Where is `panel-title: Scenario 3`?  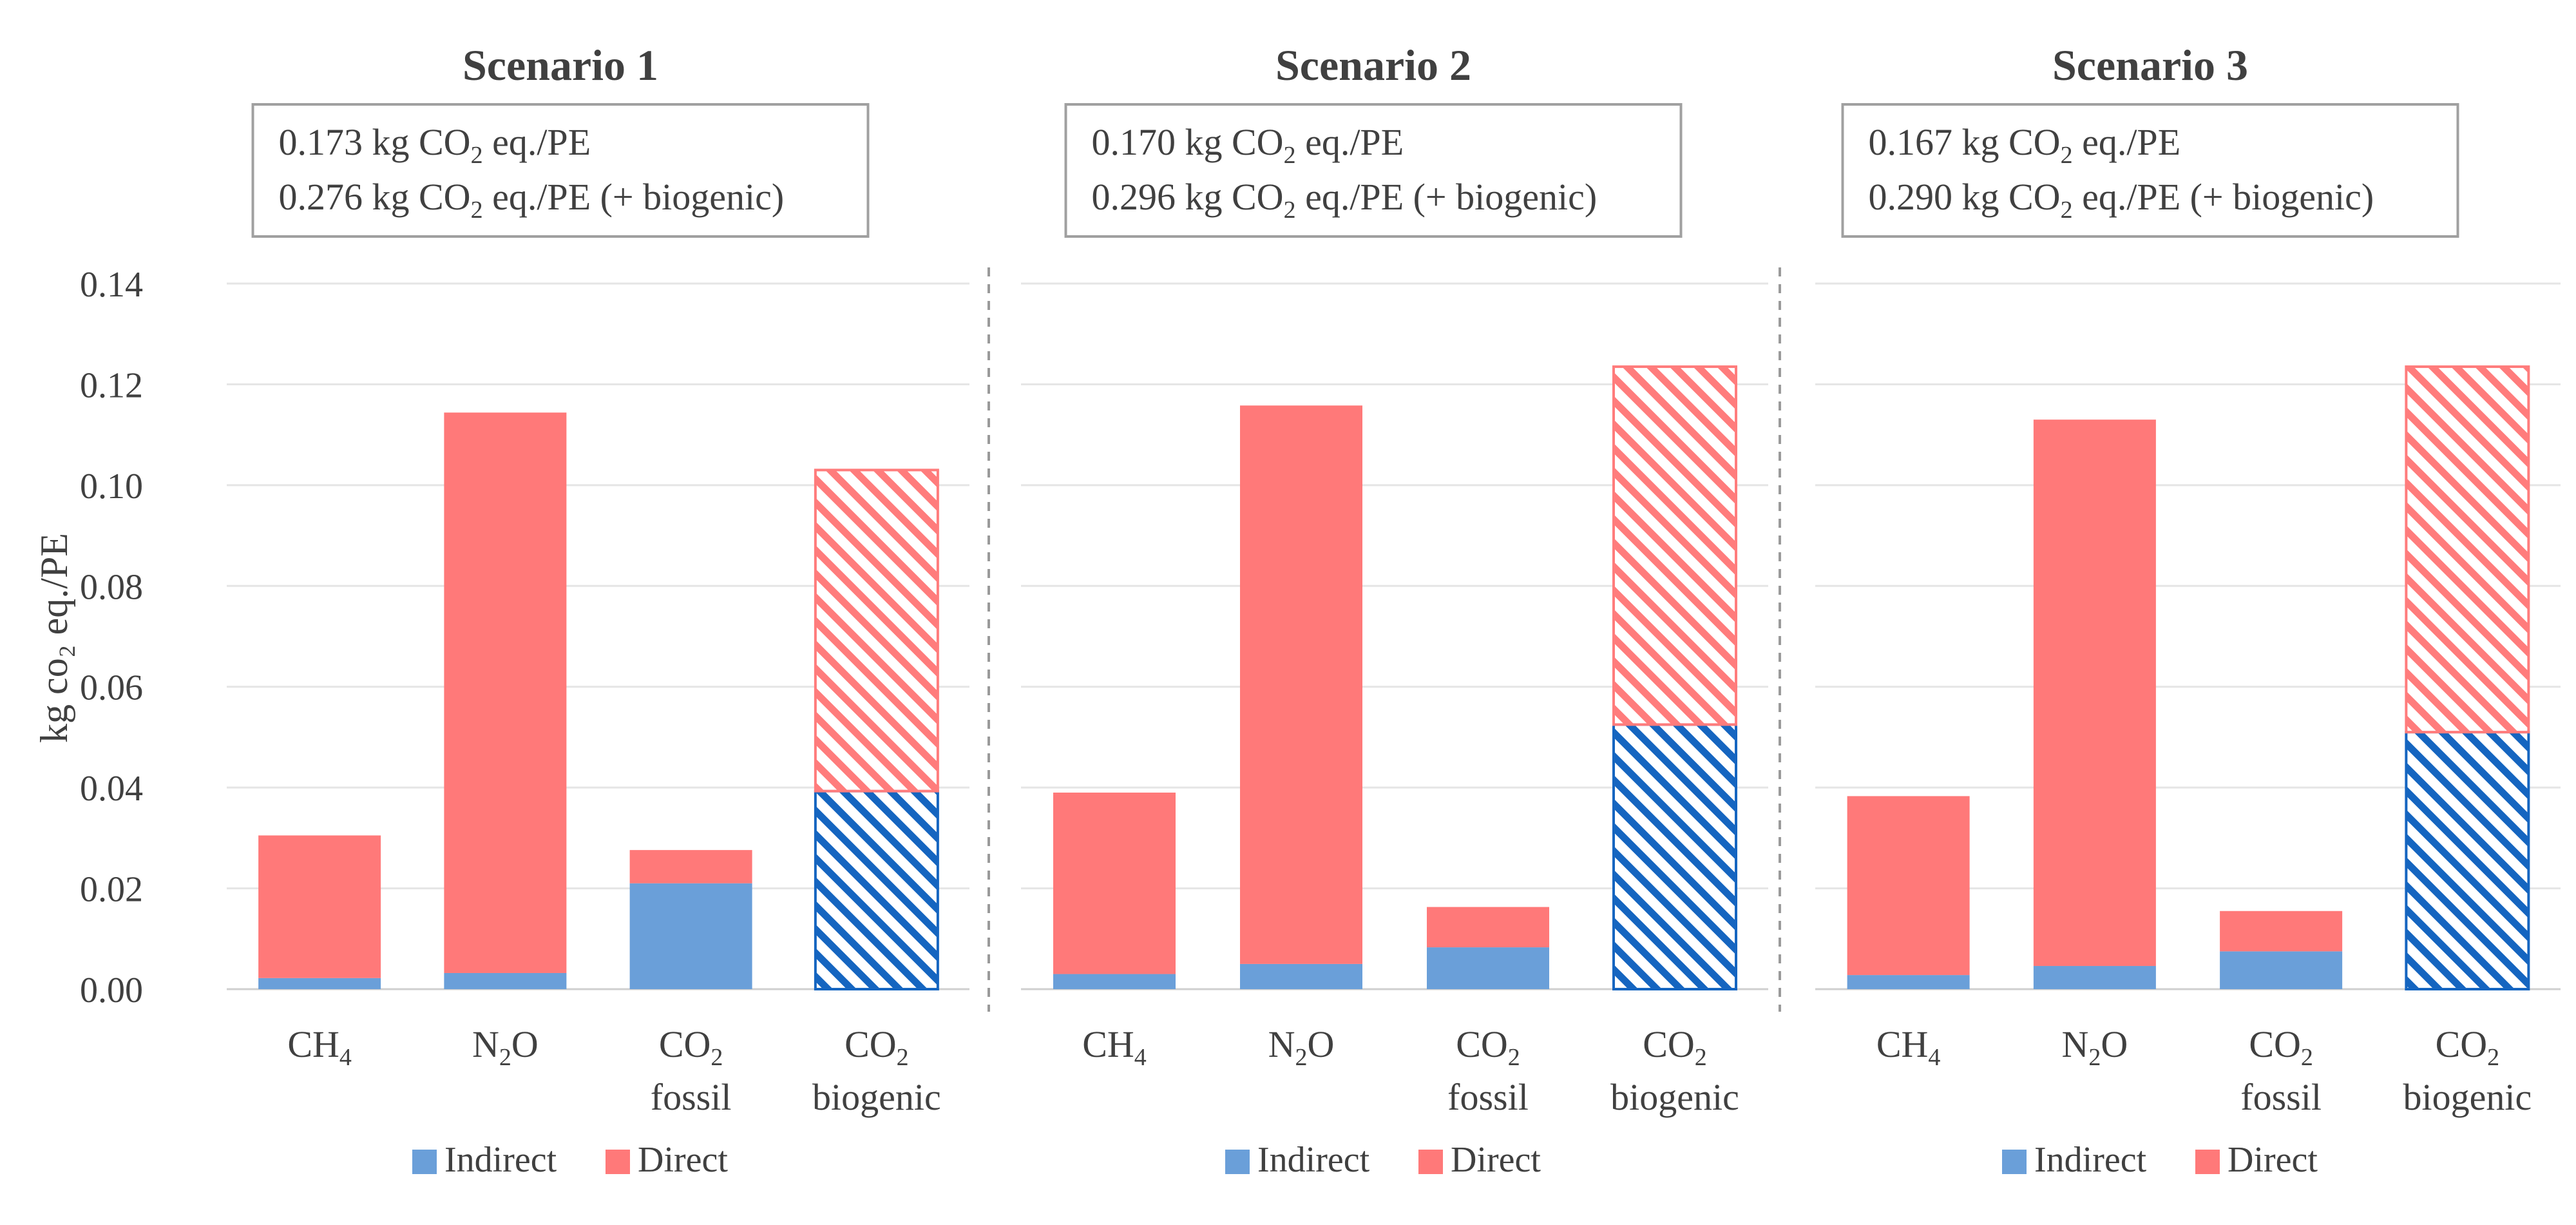
panel-title: Scenario 3 is located at coordinates (2150, 65).